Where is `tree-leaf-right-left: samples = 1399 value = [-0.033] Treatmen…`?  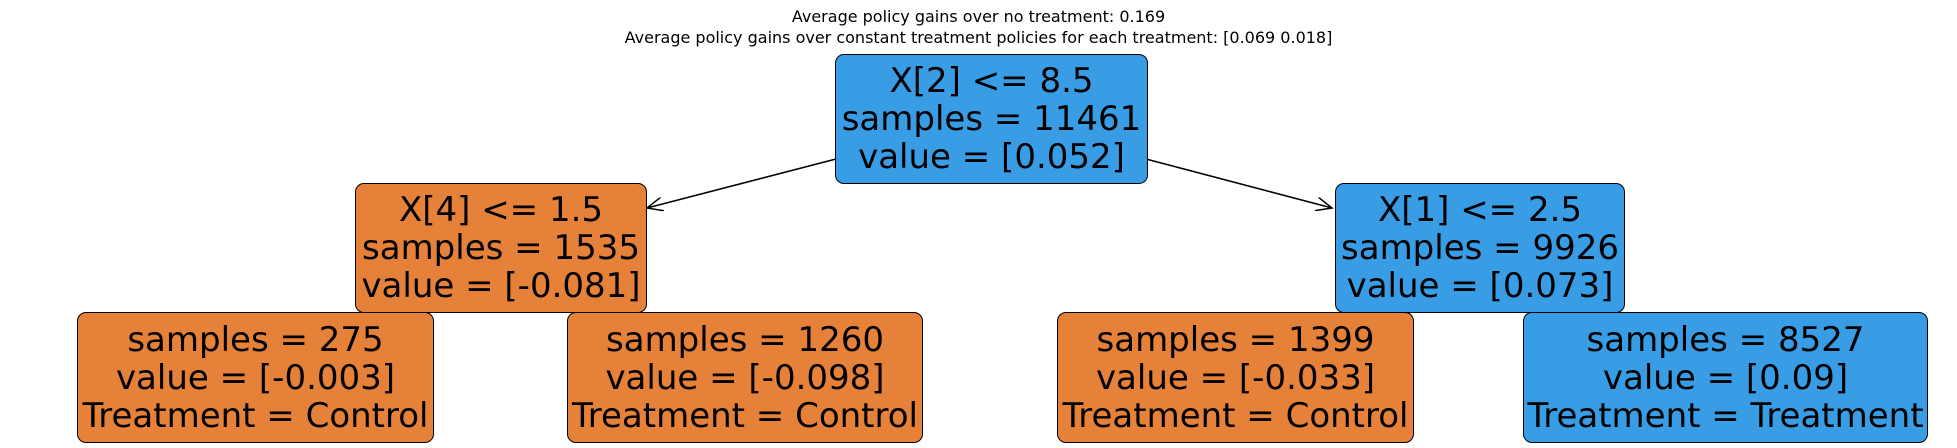 tree-leaf-right-left: samples = 1399 value = [-0.033] Treatmen… is located at coordinates (1235, 377).